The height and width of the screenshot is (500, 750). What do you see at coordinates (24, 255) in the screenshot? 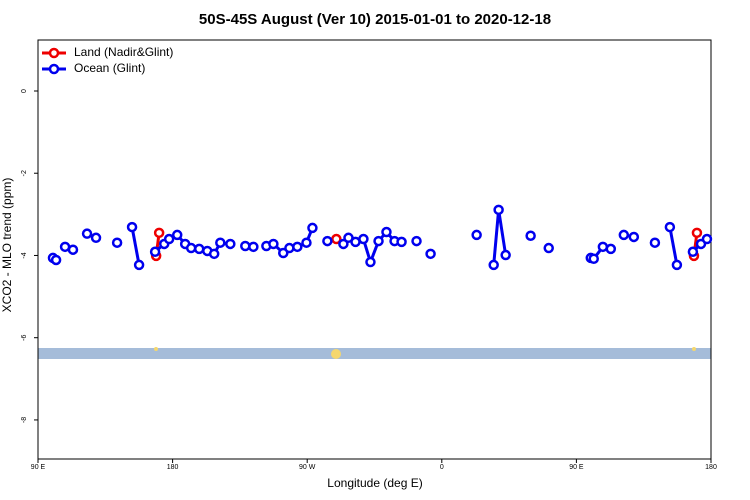
I see `y-tick-label: -4` at bounding box center [24, 255].